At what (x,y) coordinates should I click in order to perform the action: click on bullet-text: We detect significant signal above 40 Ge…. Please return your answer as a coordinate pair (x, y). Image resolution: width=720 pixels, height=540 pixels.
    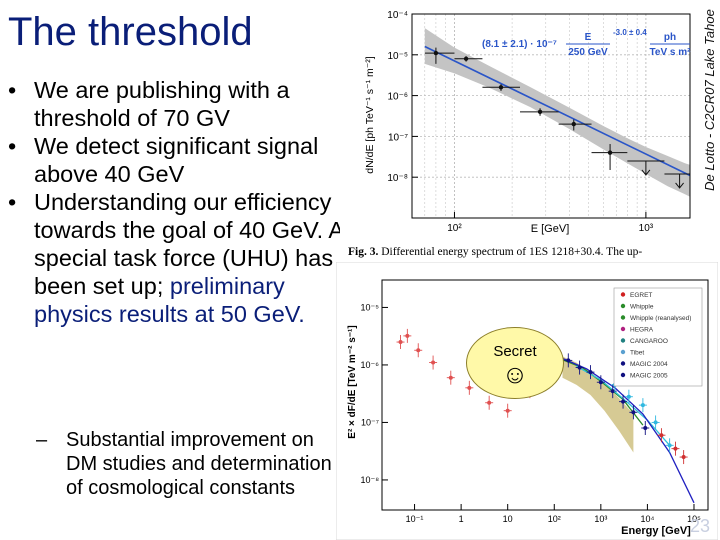
    Looking at the image, I should click on (176, 160).